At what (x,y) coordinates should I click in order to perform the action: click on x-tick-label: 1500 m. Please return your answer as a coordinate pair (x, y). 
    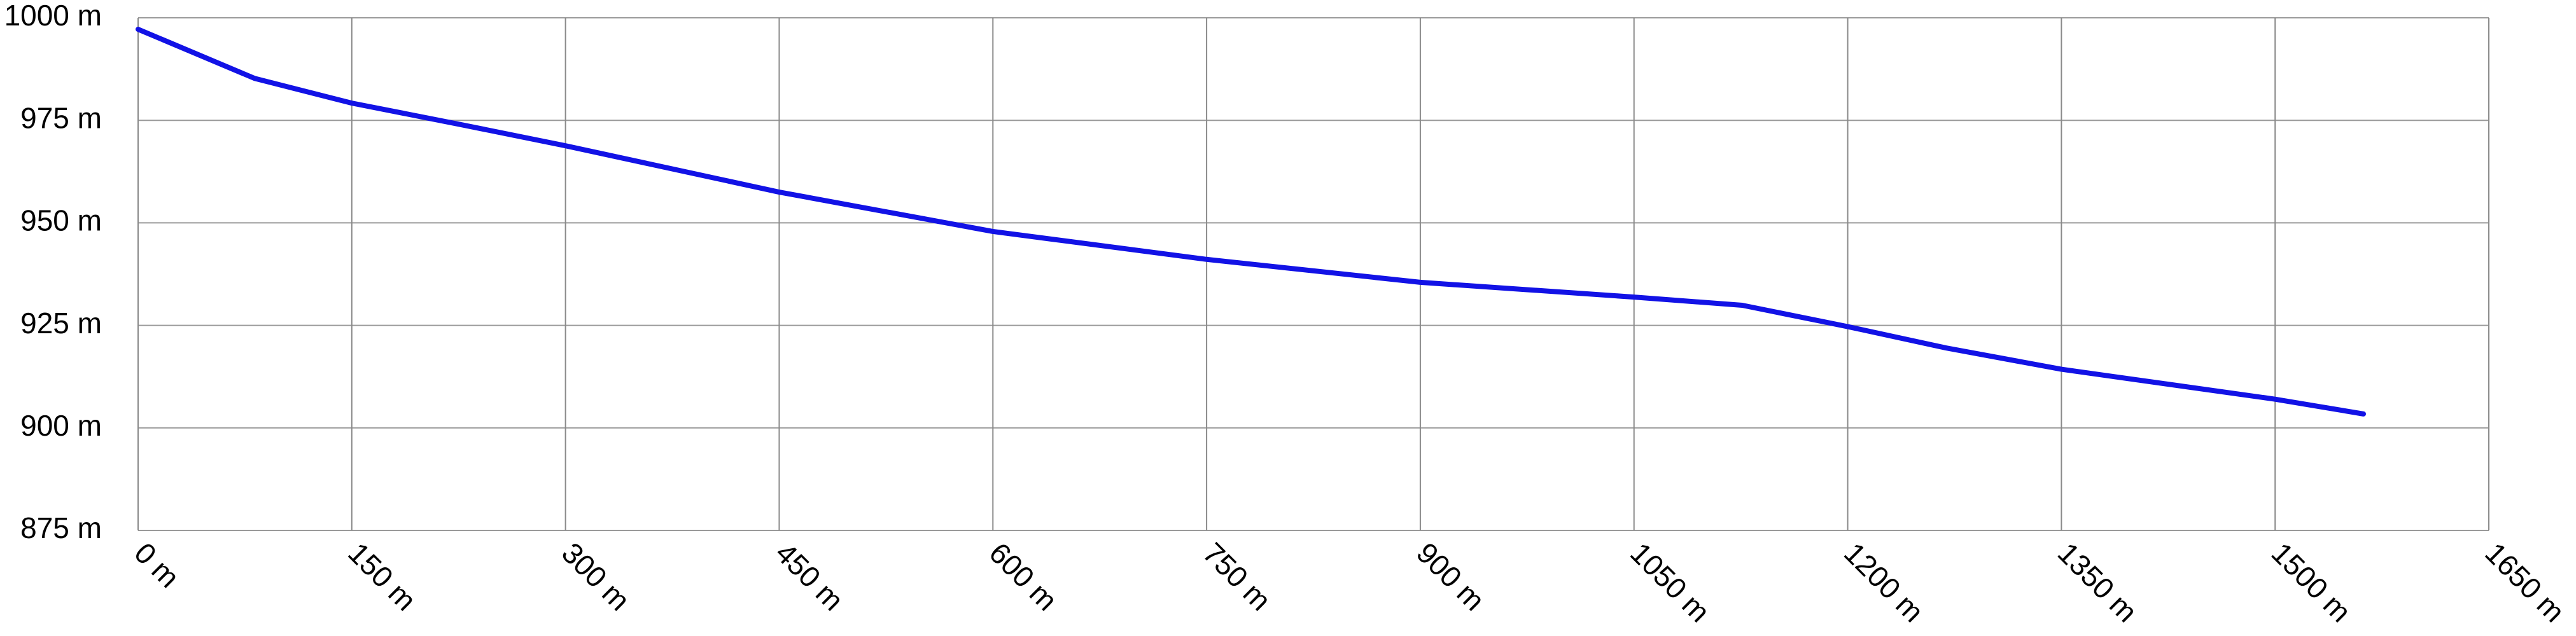
    Looking at the image, I should click on (2311, 582).